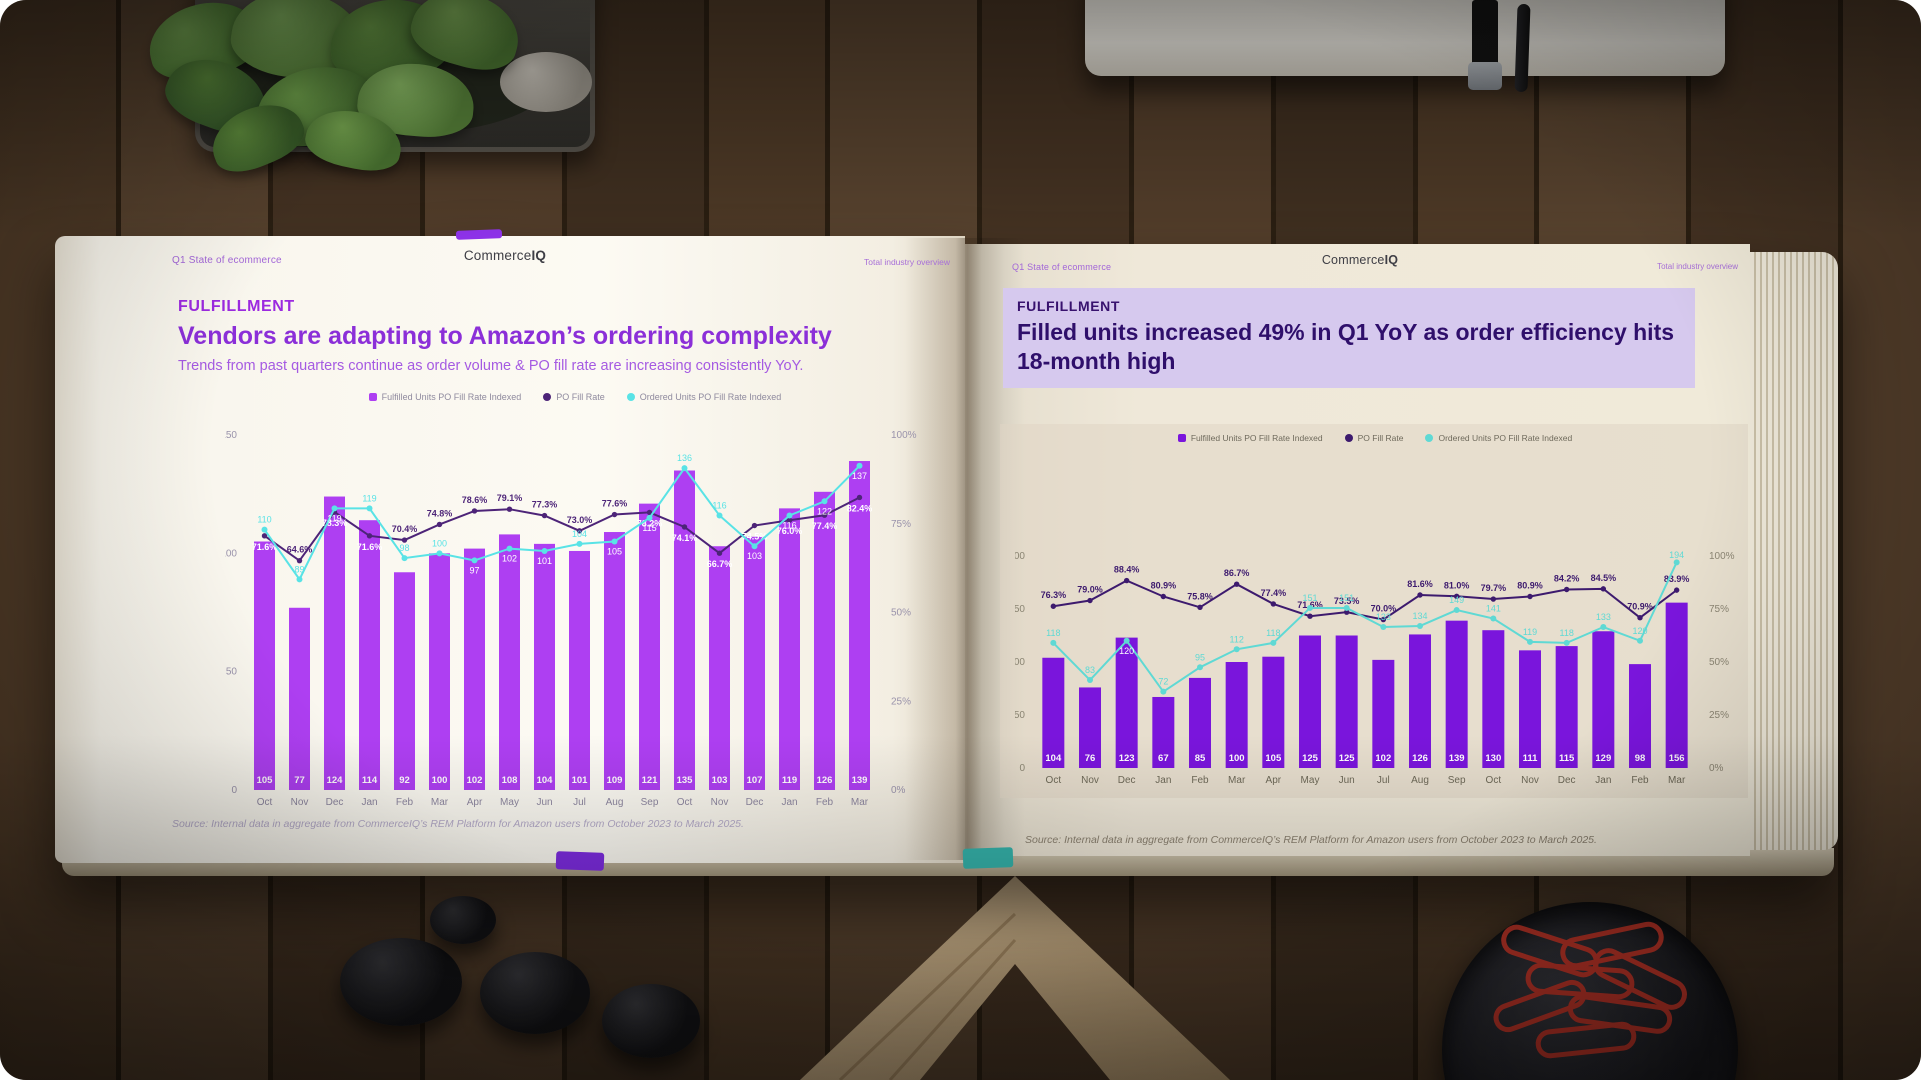  What do you see at coordinates (1353, 260) in the screenshot?
I see `logo-text: Commerce` at bounding box center [1353, 260].